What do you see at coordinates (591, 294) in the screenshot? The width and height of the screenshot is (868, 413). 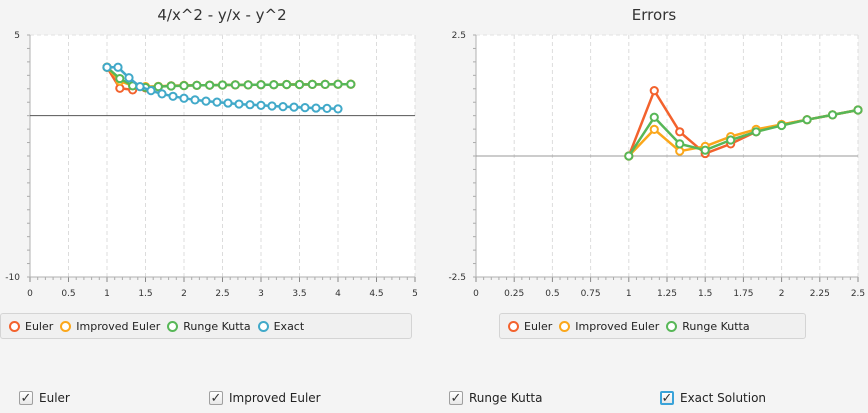 I see `x-tick-label: 0.75` at bounding box center [591, 294].